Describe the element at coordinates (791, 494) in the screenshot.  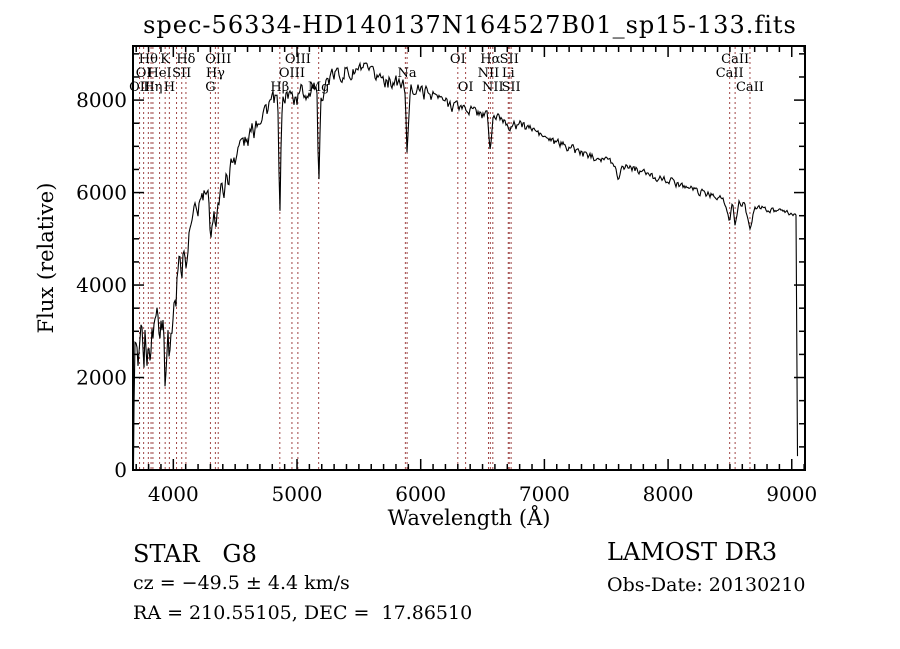
I see `x-tick-label: 9000` at that location.